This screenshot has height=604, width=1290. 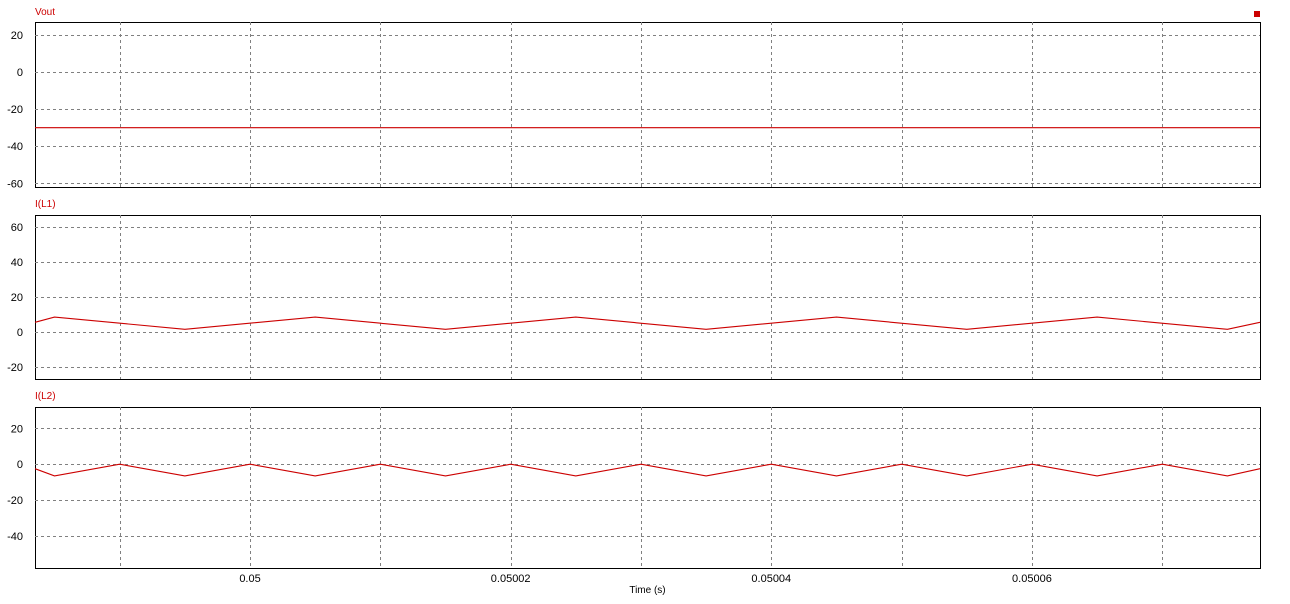 What do you see at coordinates (647, 323) in the screenshot?
I see `series-line-i-l1-` at bounding box center [647, 323].